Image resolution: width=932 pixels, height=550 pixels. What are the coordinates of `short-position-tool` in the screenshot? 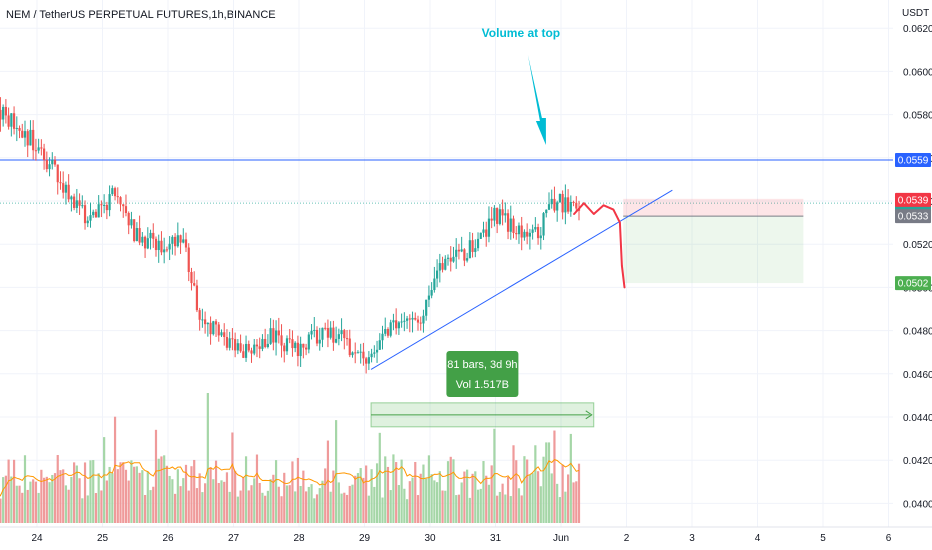 It's located at (713, 241).